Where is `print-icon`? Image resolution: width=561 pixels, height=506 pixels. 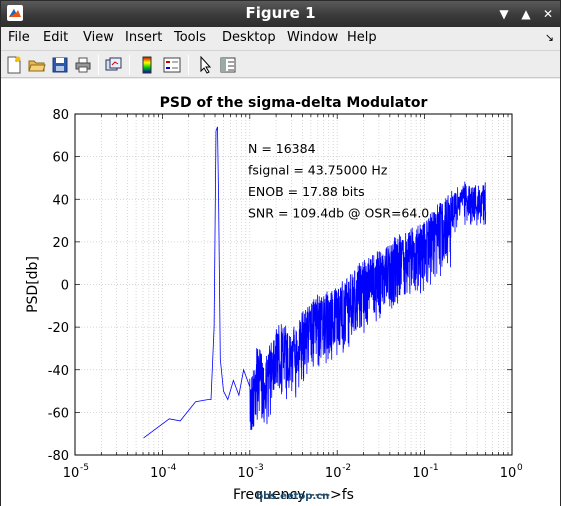 print-icon is located at coordinates (83, 65).